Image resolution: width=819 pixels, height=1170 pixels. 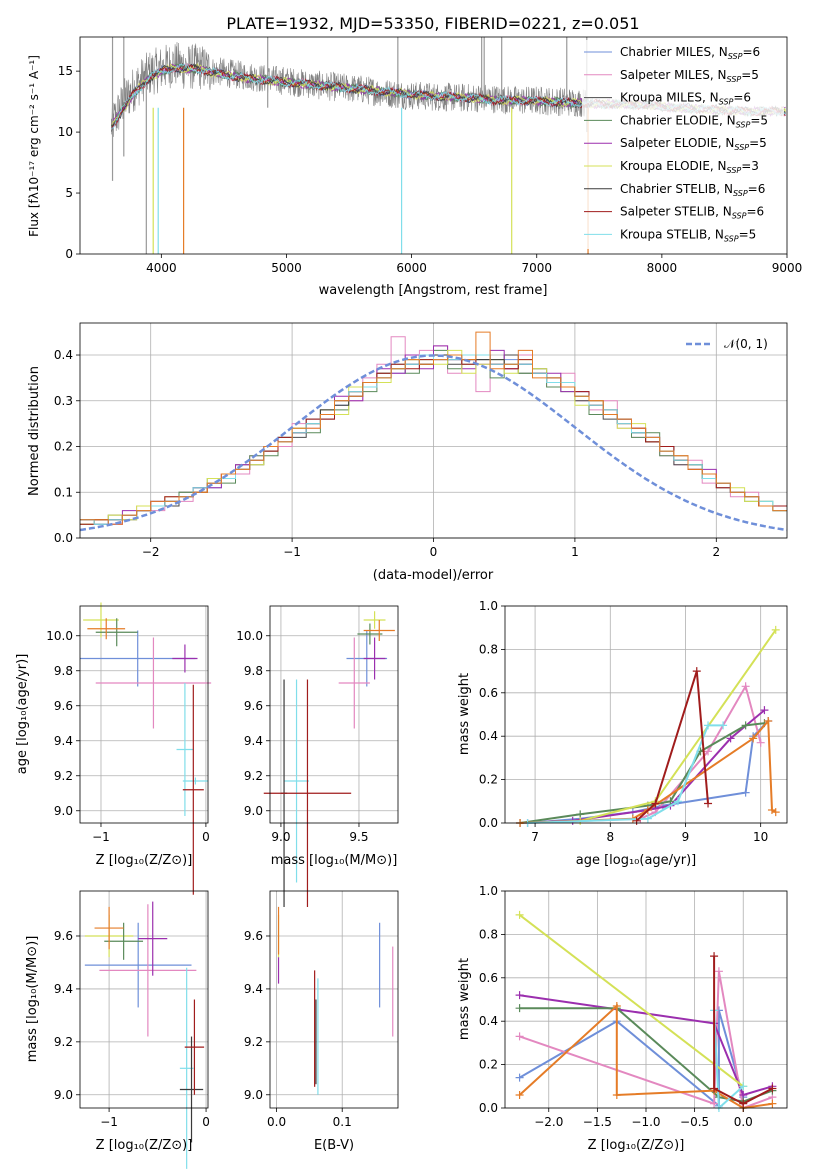 What do you see at coordinates (672, 234) in the screenshot?
I see `legend-entry-text: Kroupa STELIB, N` at bounding box center [672, 234].